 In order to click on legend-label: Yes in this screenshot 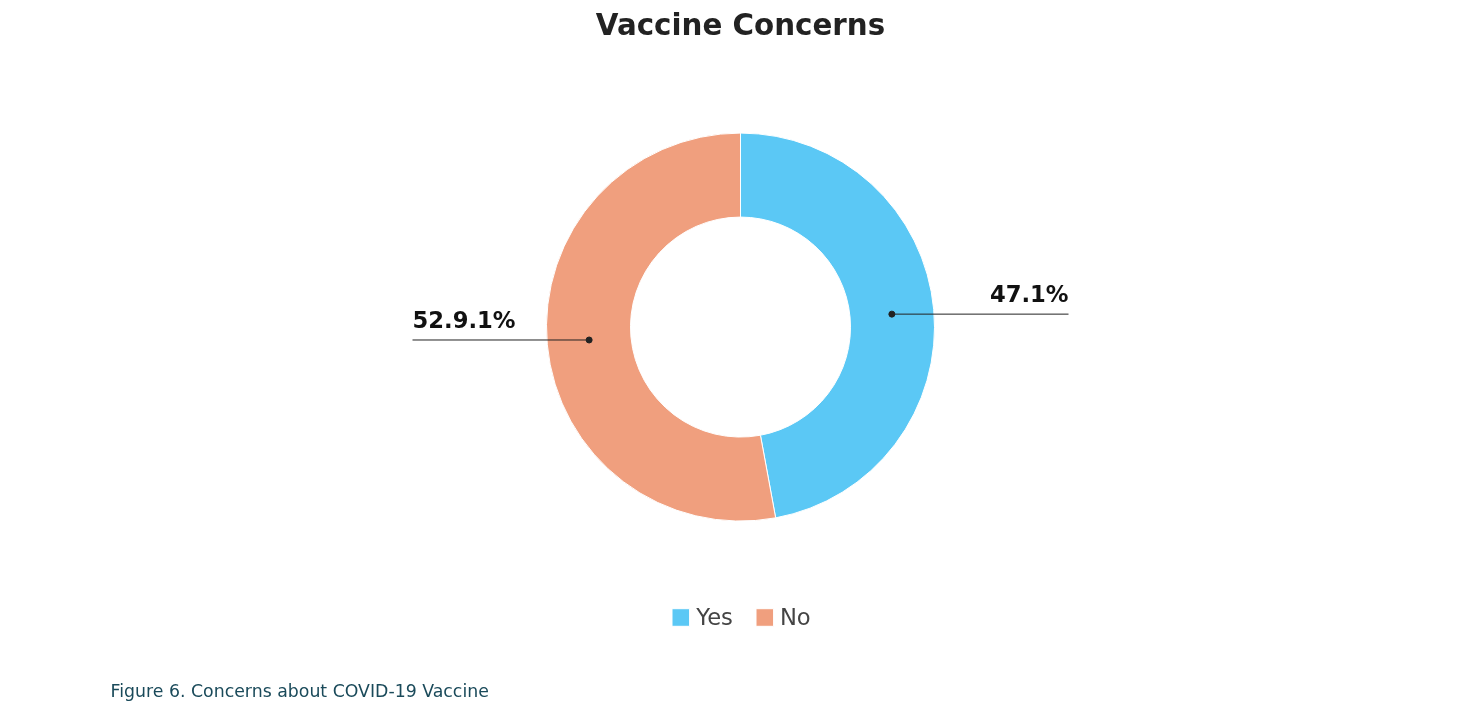, I will do `click(714, 617)`.